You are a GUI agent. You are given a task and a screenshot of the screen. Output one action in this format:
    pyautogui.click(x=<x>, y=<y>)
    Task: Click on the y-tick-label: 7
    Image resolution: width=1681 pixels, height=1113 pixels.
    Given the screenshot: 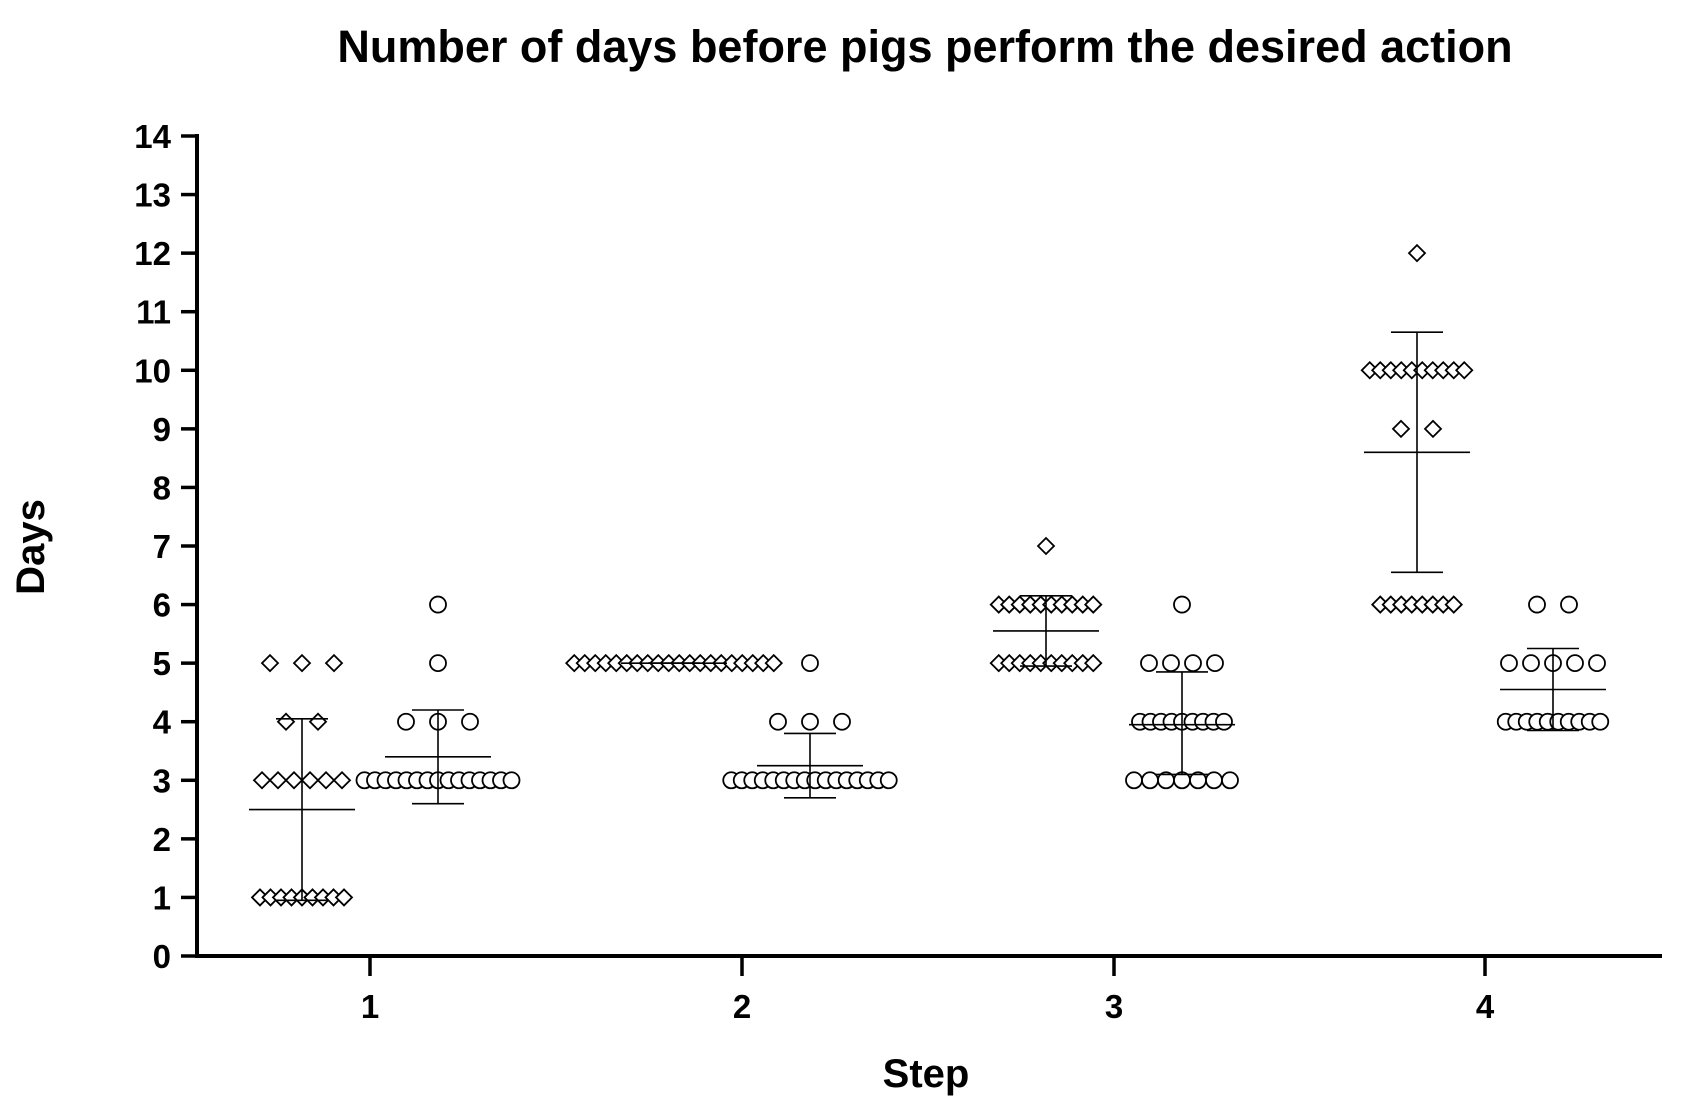 What is the action you would take?
    pyautogui.click(x=162, y=546)
    